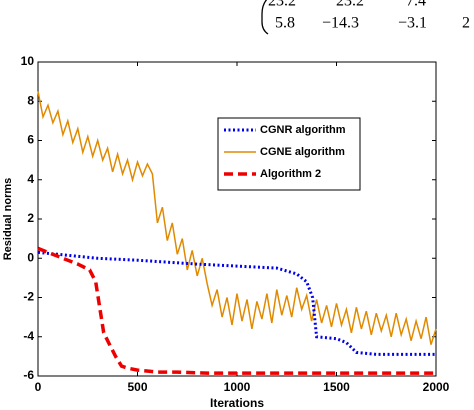 This screenshot has width=474, height=410. Describe the element at coordinates (285, 23) in the screenshot. I see `matrix-cell: 5.8` at that location.